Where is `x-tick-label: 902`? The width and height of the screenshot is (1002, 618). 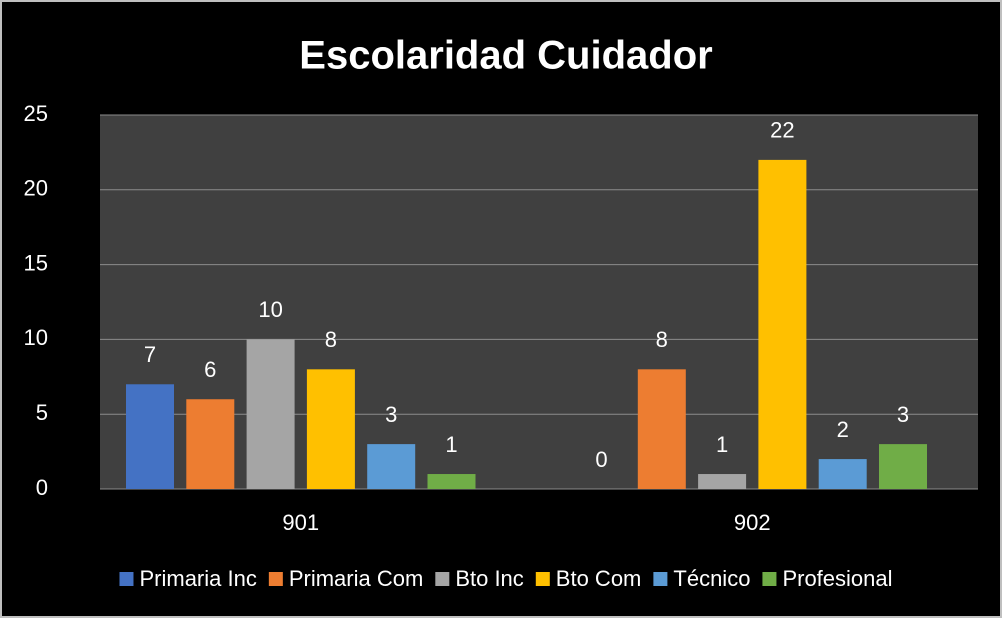 x-tick-label: 902 is located at coordinates (752, 522).